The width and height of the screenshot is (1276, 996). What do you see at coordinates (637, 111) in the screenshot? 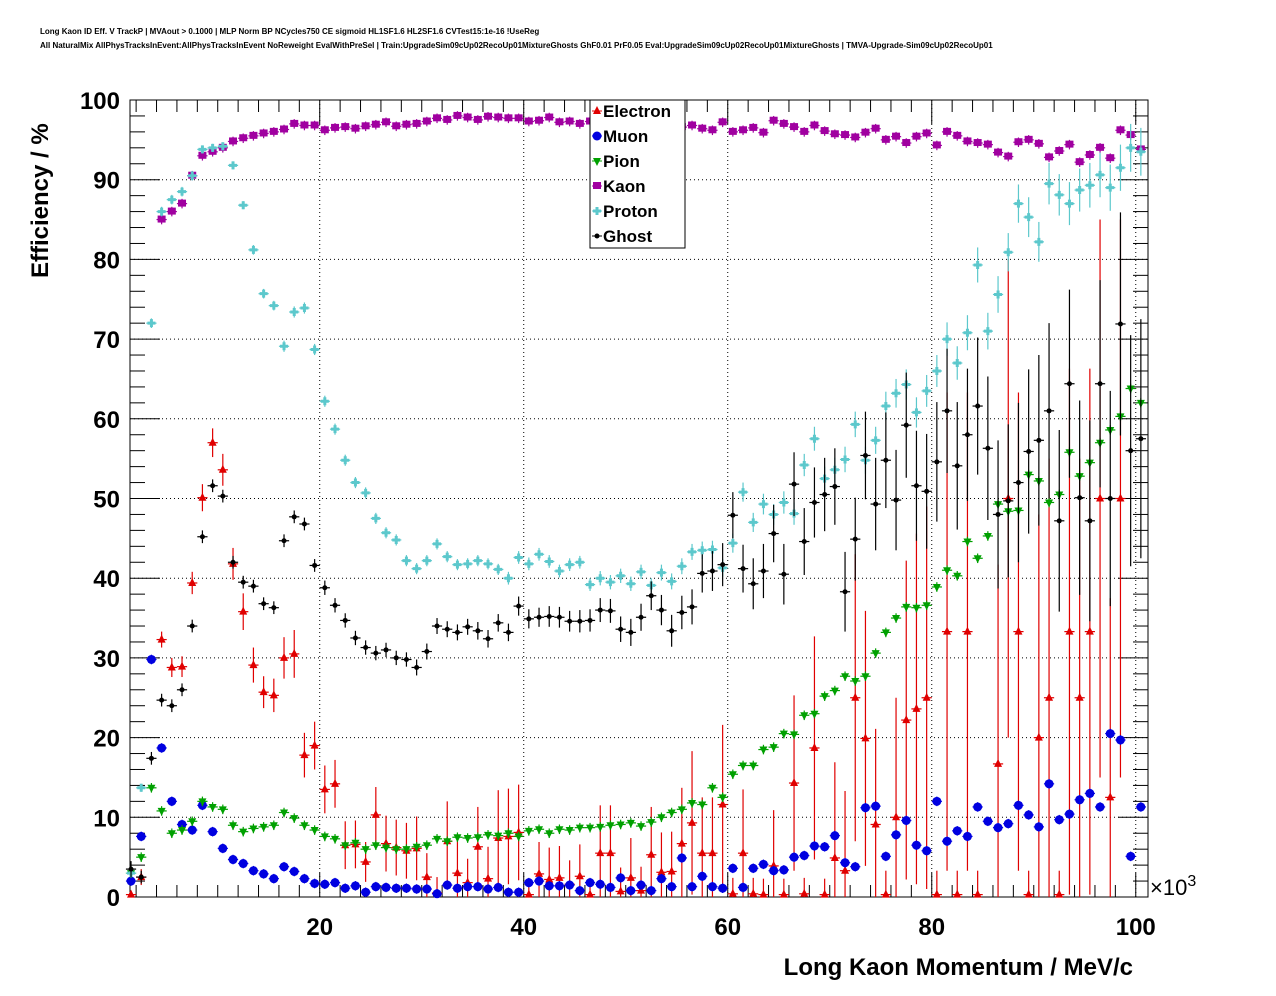
I see `legend-label: Electron` at bounding box center [637, 111].